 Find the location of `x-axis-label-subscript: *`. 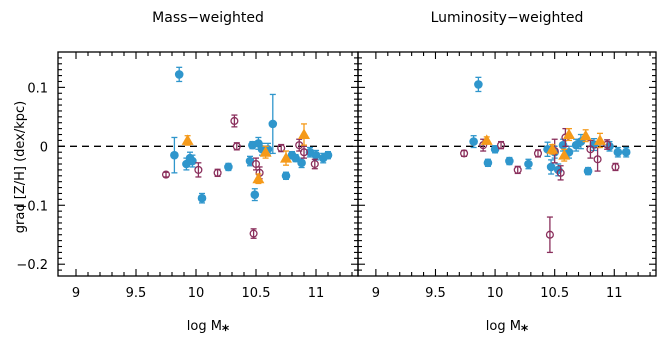

x-axis-label-subscript: * is located at coordinates (525, 331).